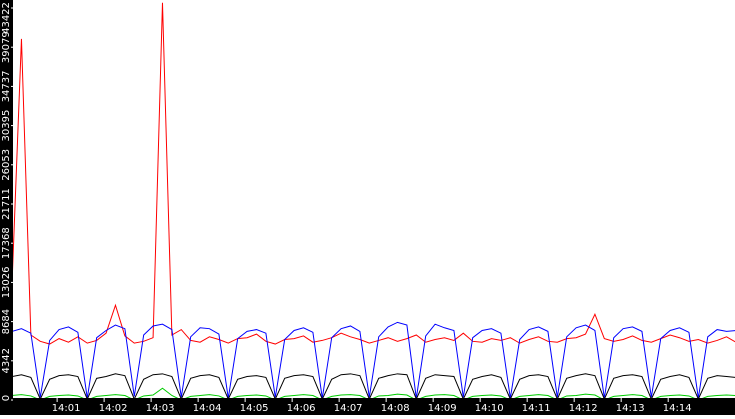  Describe the element at coordinates (6, 47) in the screenshot. I see `y-tick-label: 39079` at that location.